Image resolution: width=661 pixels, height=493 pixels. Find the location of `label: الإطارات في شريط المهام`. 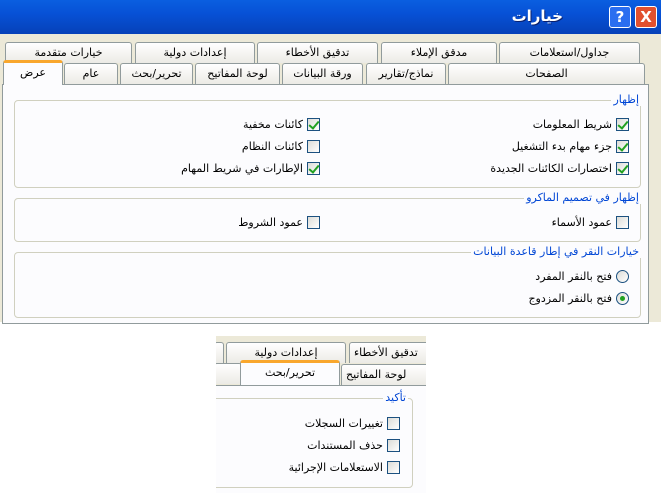

label: الإطارات في شريط المهام is located at coordinates (242, 168).